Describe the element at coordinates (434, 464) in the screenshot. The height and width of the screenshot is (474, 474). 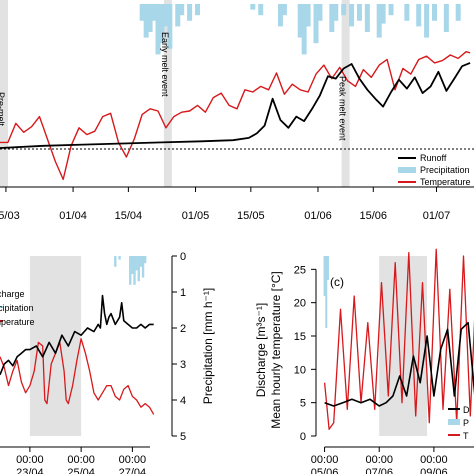
I see `x-tick-label: 00:00 09/06` at that location.